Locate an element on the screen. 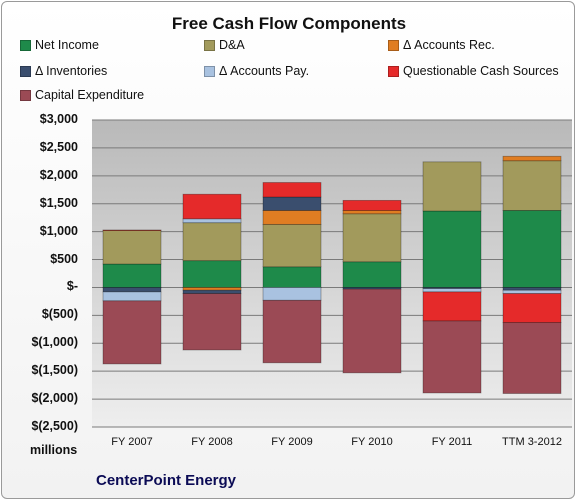  legend-label: Questionable Cash Sources is located at coordinates (481, 71).